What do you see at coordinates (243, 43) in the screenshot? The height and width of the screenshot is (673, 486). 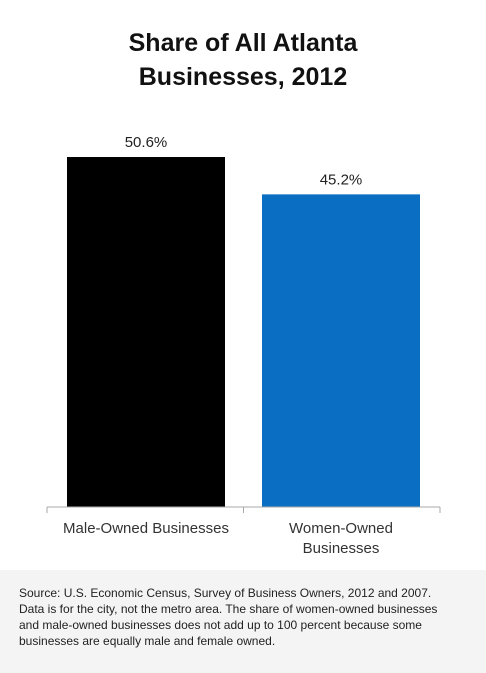 I see `chart-title-line-1: Share of All Atlanta` at bounding box center [243, 43].